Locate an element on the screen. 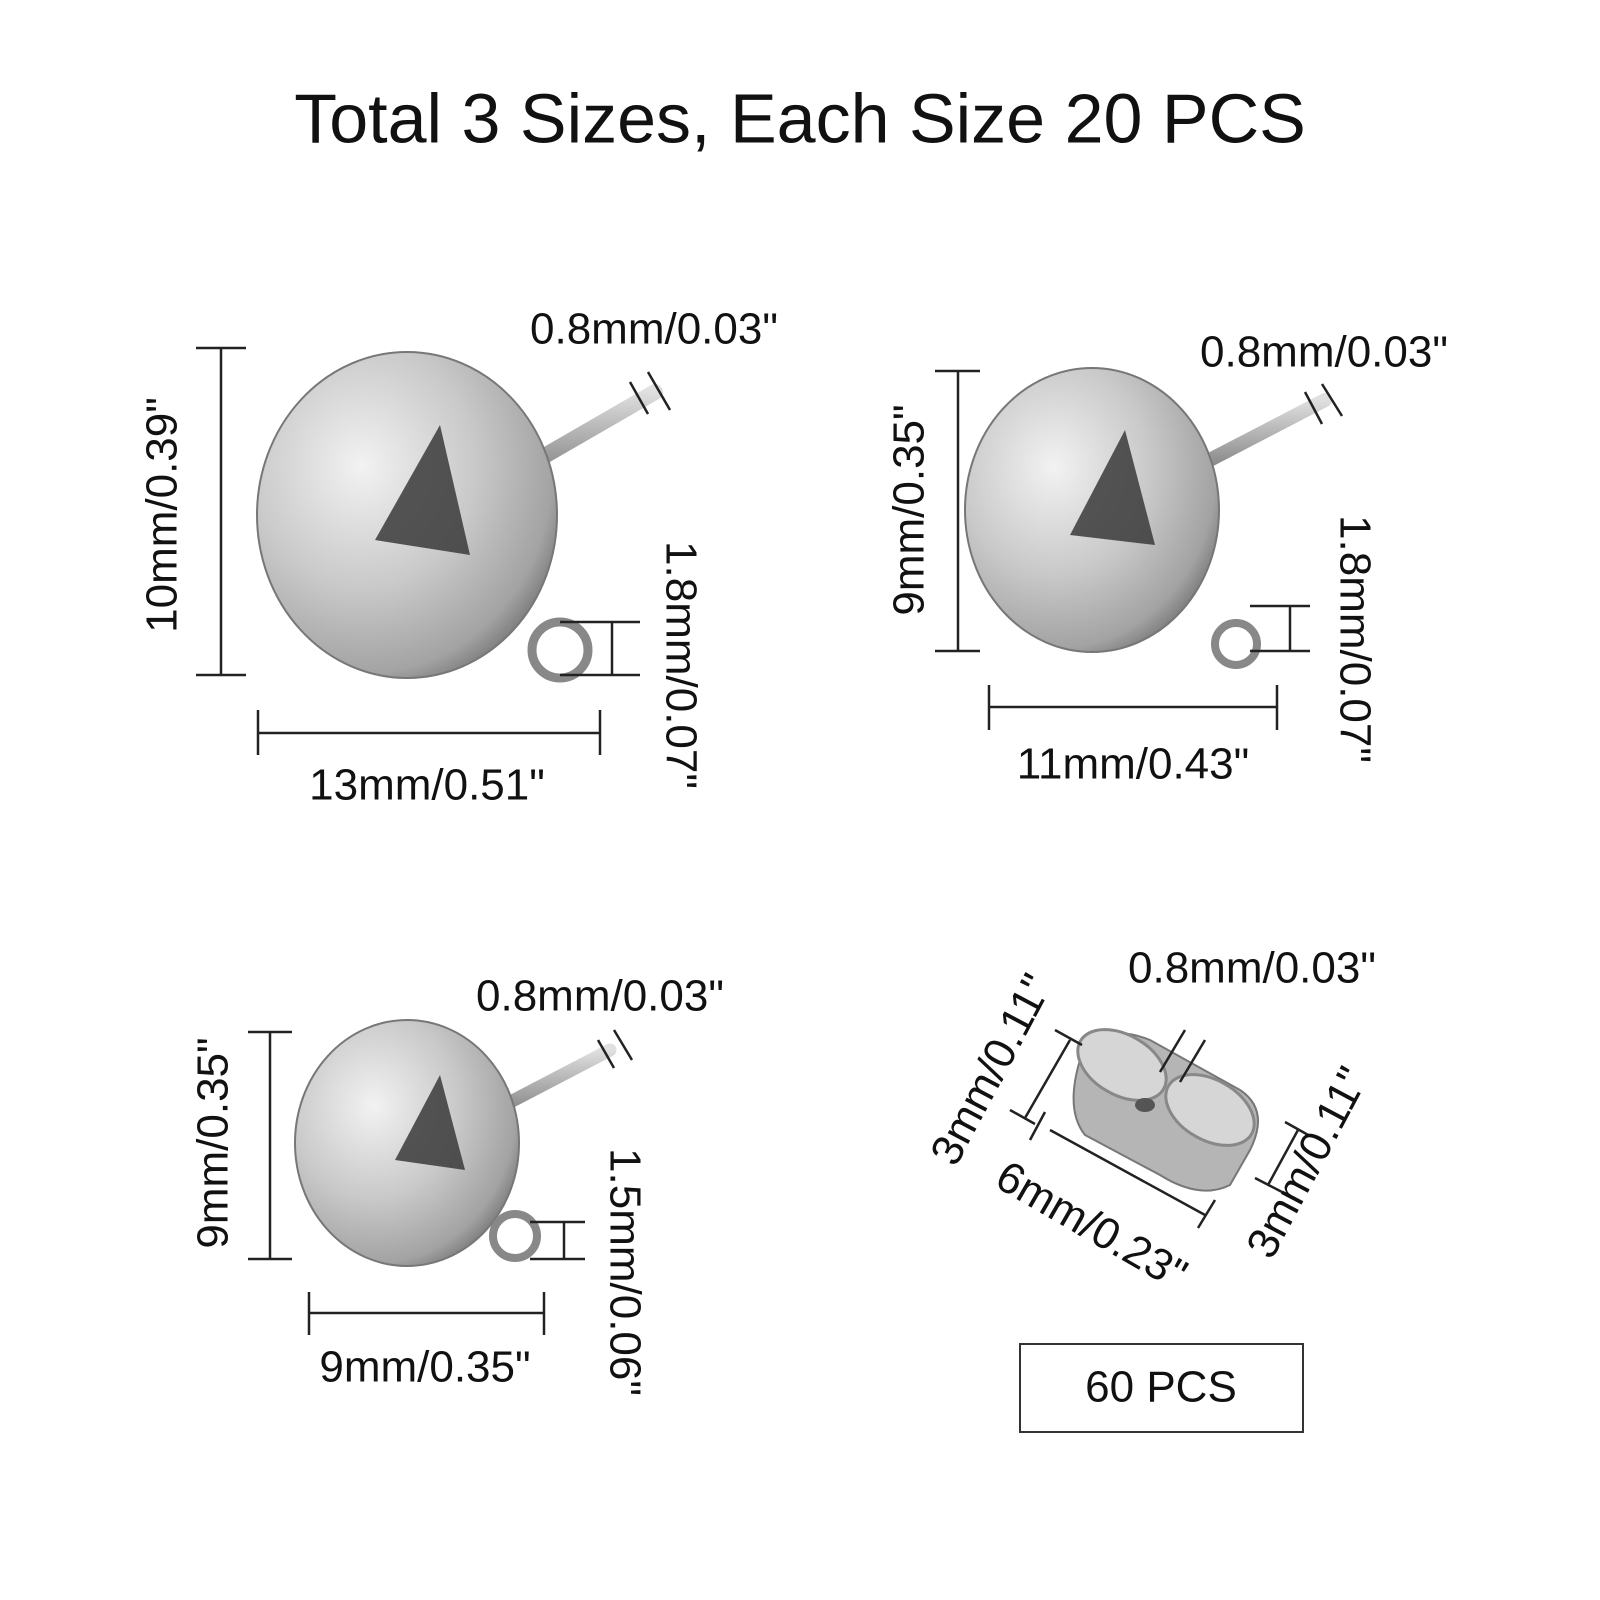 Image resolution: width=1600 pixels, height=1600 pixels. quantity-label: 60 PCS is located at coordinates (1161, 1387).